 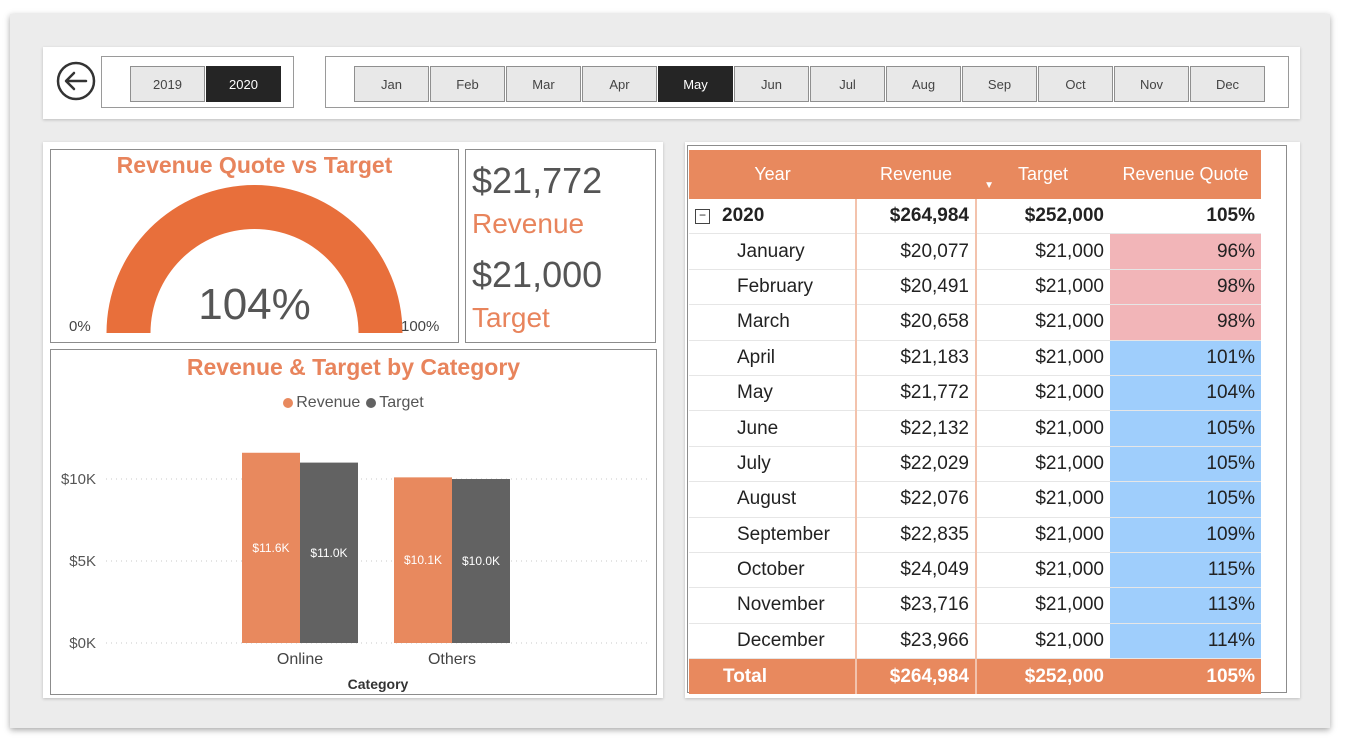 What do you see at coordinates (975, 641) in the screenshot?
I see `table-row: December $23,966 $21,000 114%` at bounding box center [975, 641].